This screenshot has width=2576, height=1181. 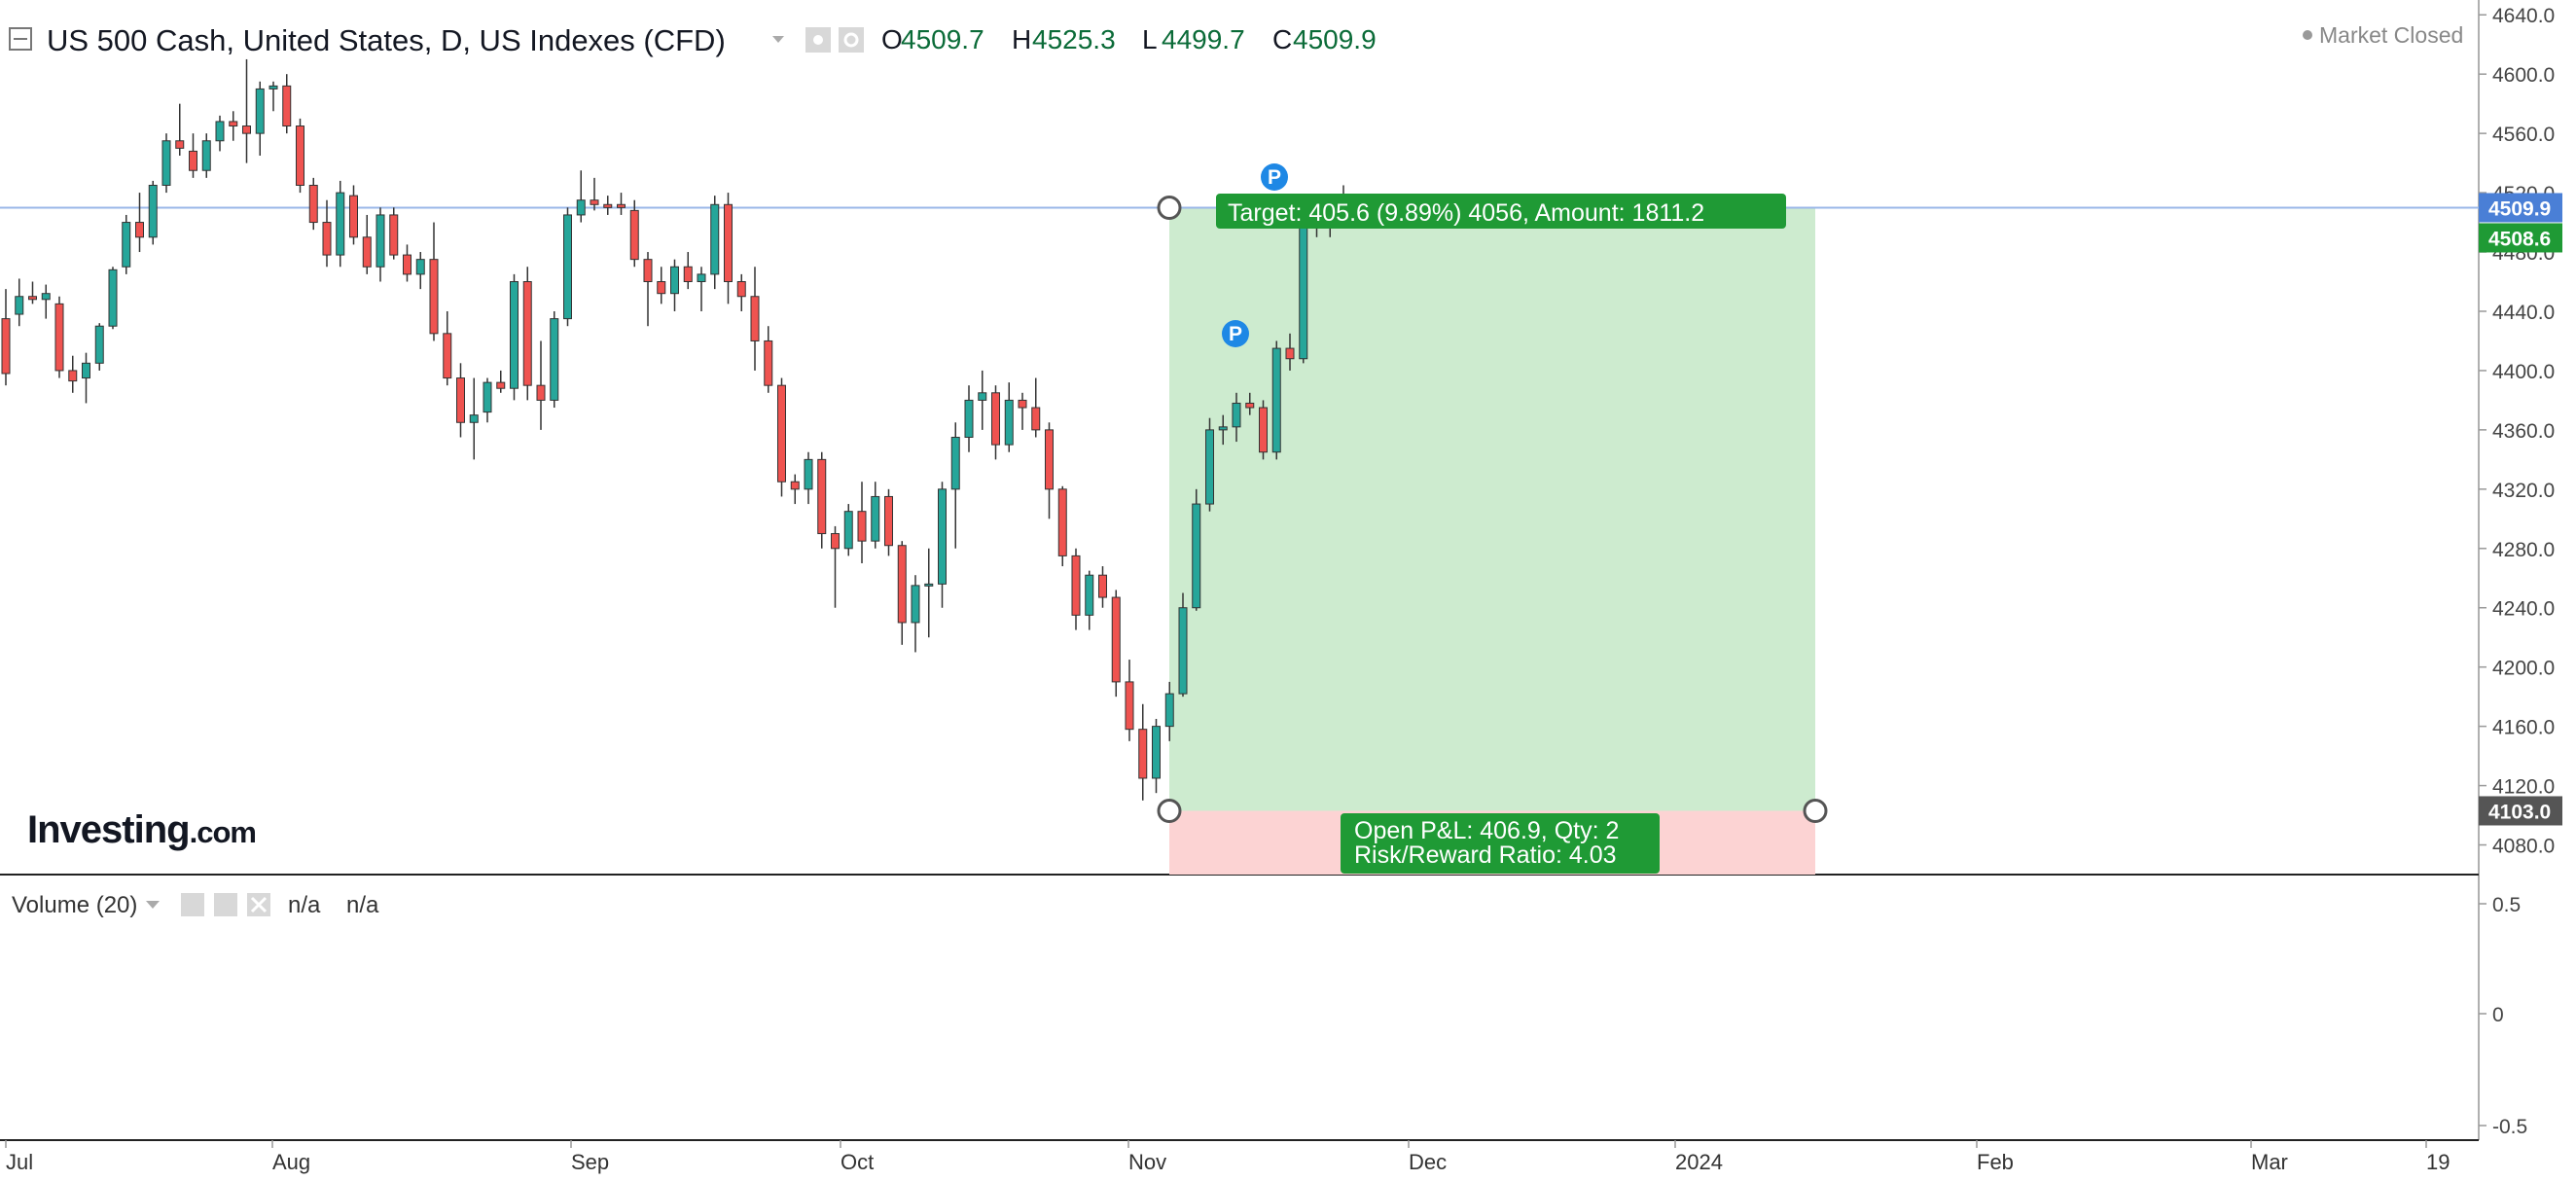 What do you see at coordinates (2523, 610) in the screenshot?
I see `price-tick-label: 4240.0` at bounding box center [2523, 610].